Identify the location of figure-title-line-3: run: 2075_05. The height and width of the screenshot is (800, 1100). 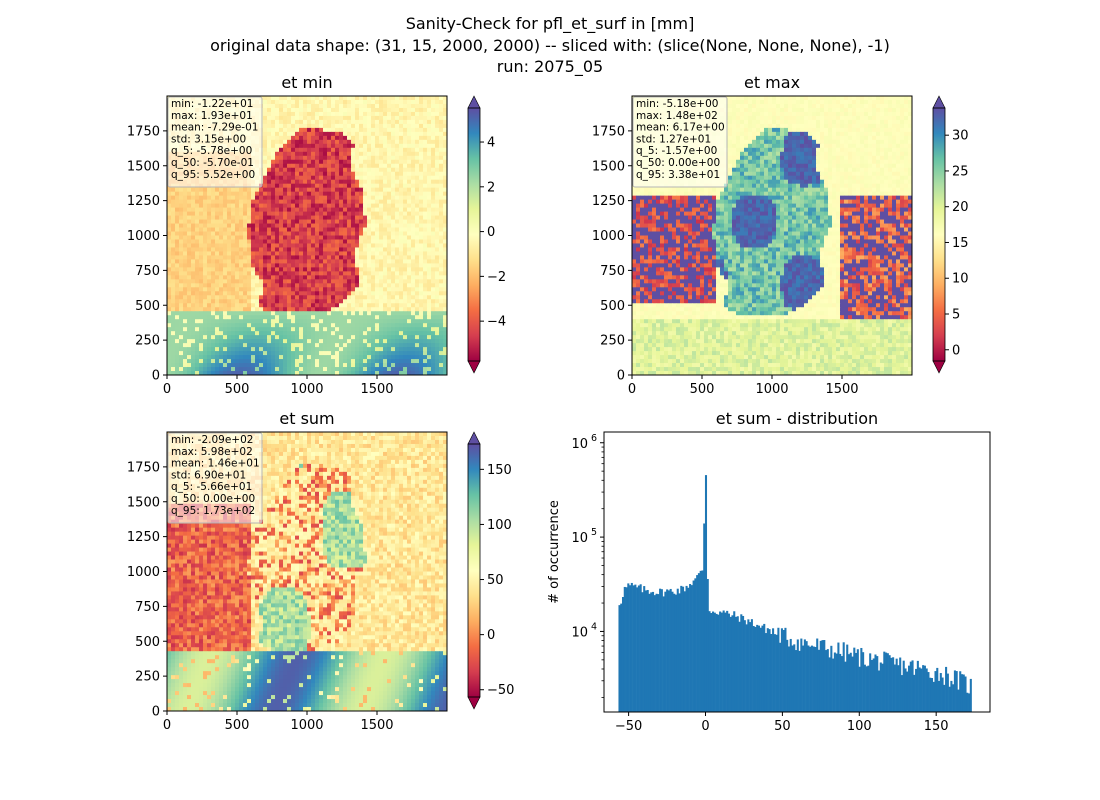
(550, 67).